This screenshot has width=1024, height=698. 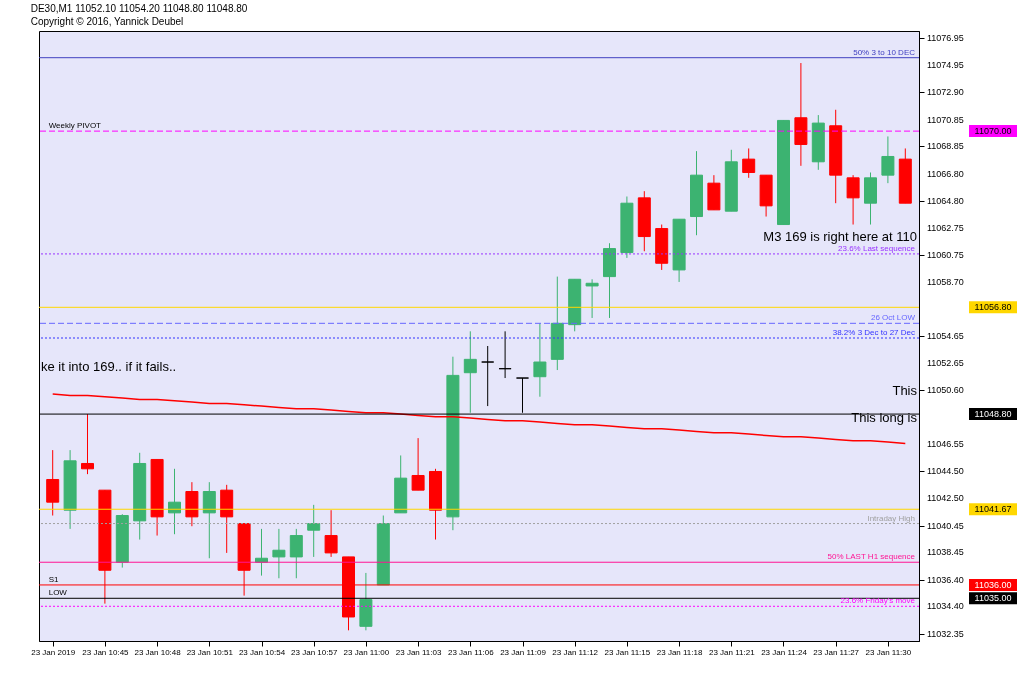 What do you see at coordinates (945, 633) in the screenshot?
I see `y-tick-label: 11032.35` at bounding box center [945, 633].